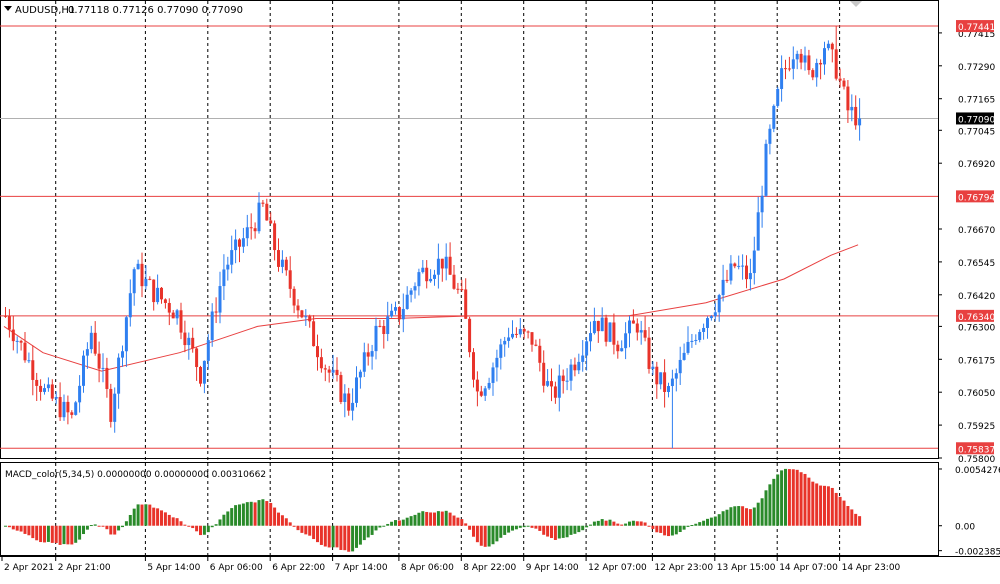  I want to click on price-tick-label: 0.77415, so click(976, 35).